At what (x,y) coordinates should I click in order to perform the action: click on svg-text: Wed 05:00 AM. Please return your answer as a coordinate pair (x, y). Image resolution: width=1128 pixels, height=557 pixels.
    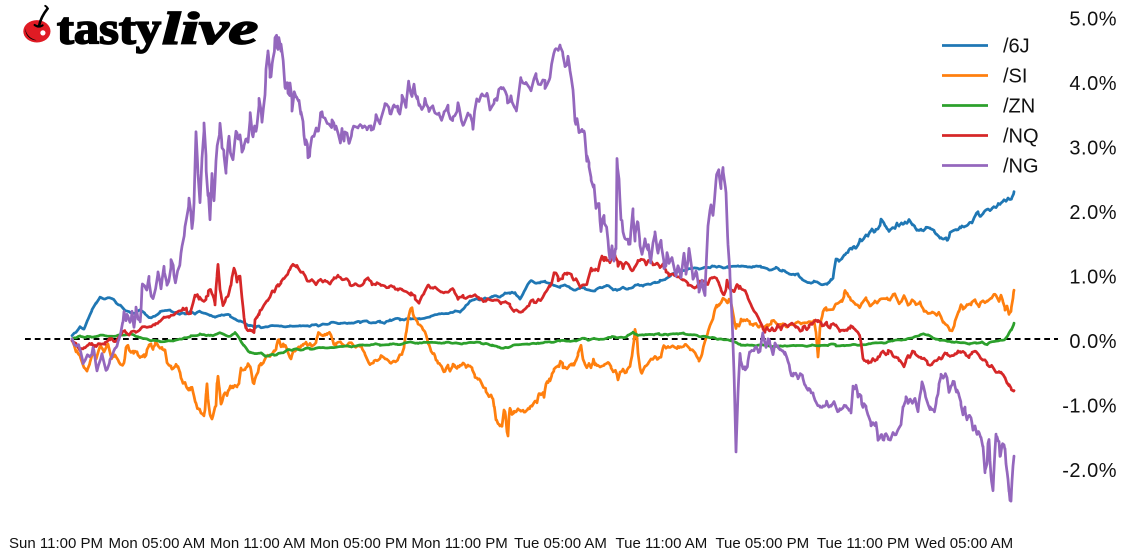
    Looking at the image, I should click on (964, 543).